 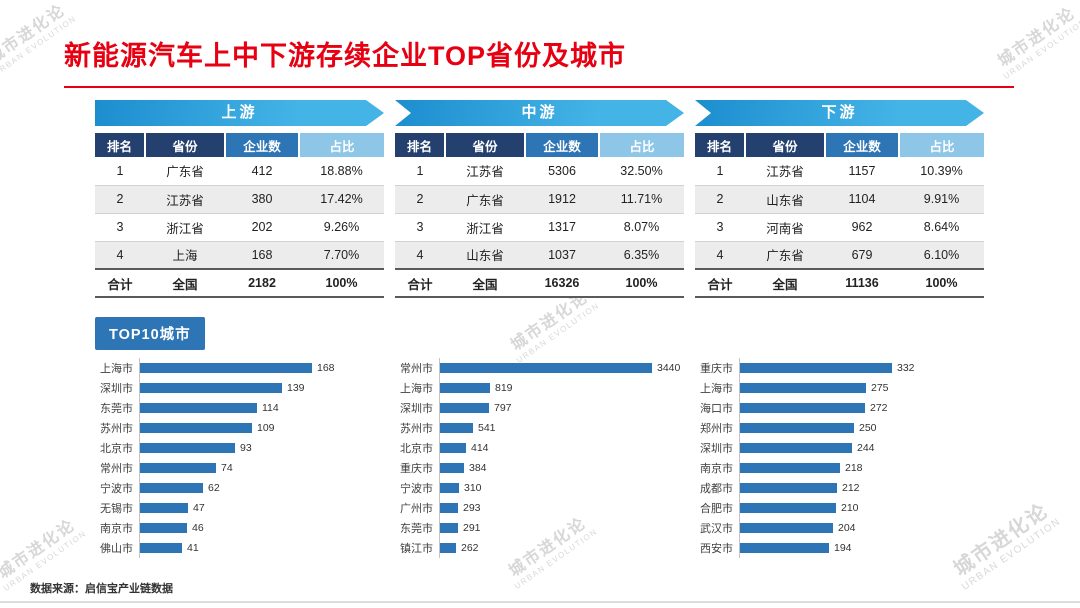 What do you see at coordinates (1029, 45) in the screenshot?
I see `watermark: 城市进化论 URBAN EVOLUTION` at bounding box center [1029, 45].